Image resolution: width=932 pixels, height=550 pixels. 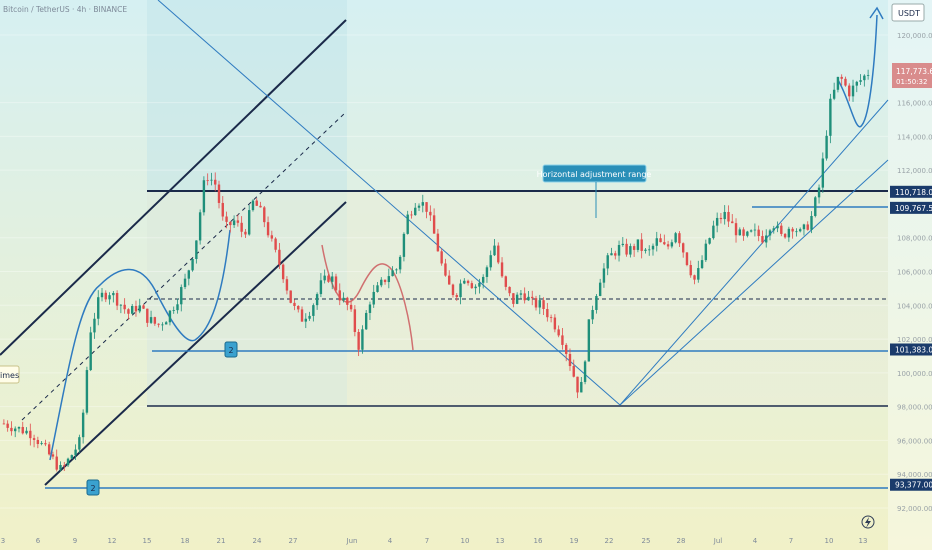 I want to click on marker-2-low-text: 2, so click(x=92, y=488).